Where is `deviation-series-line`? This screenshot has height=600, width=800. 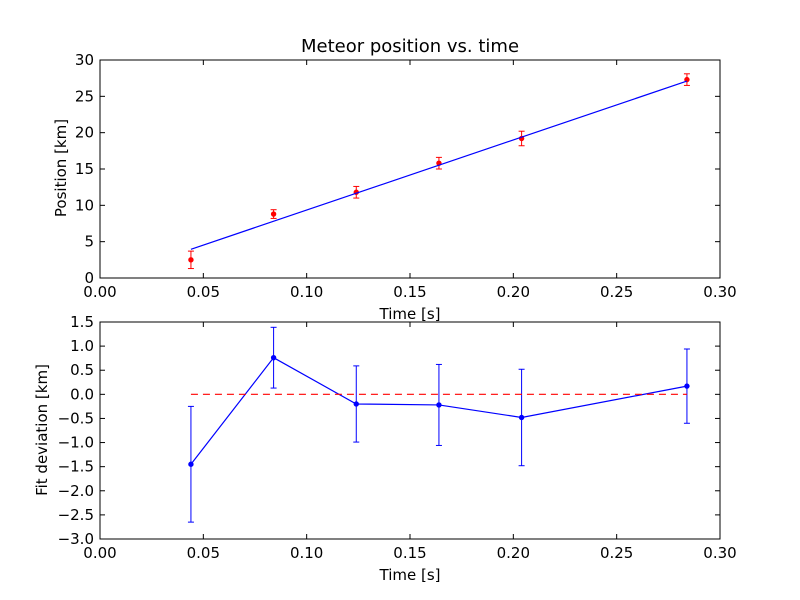 deviation-series-line is located at coordinates (439, 410).